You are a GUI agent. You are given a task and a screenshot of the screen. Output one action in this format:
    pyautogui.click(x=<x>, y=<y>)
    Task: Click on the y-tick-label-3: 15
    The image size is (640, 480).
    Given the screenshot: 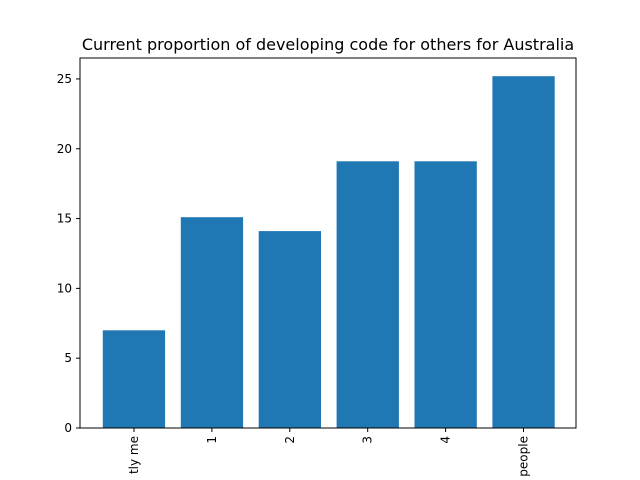 What is the action you would take?
    pyautogui.click(x=64, y=219)
    